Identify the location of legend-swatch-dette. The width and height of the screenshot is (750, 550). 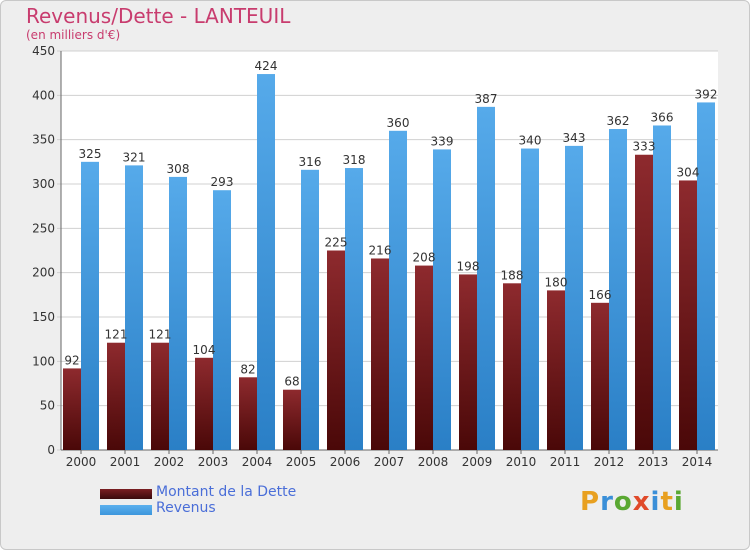
(126, 494).